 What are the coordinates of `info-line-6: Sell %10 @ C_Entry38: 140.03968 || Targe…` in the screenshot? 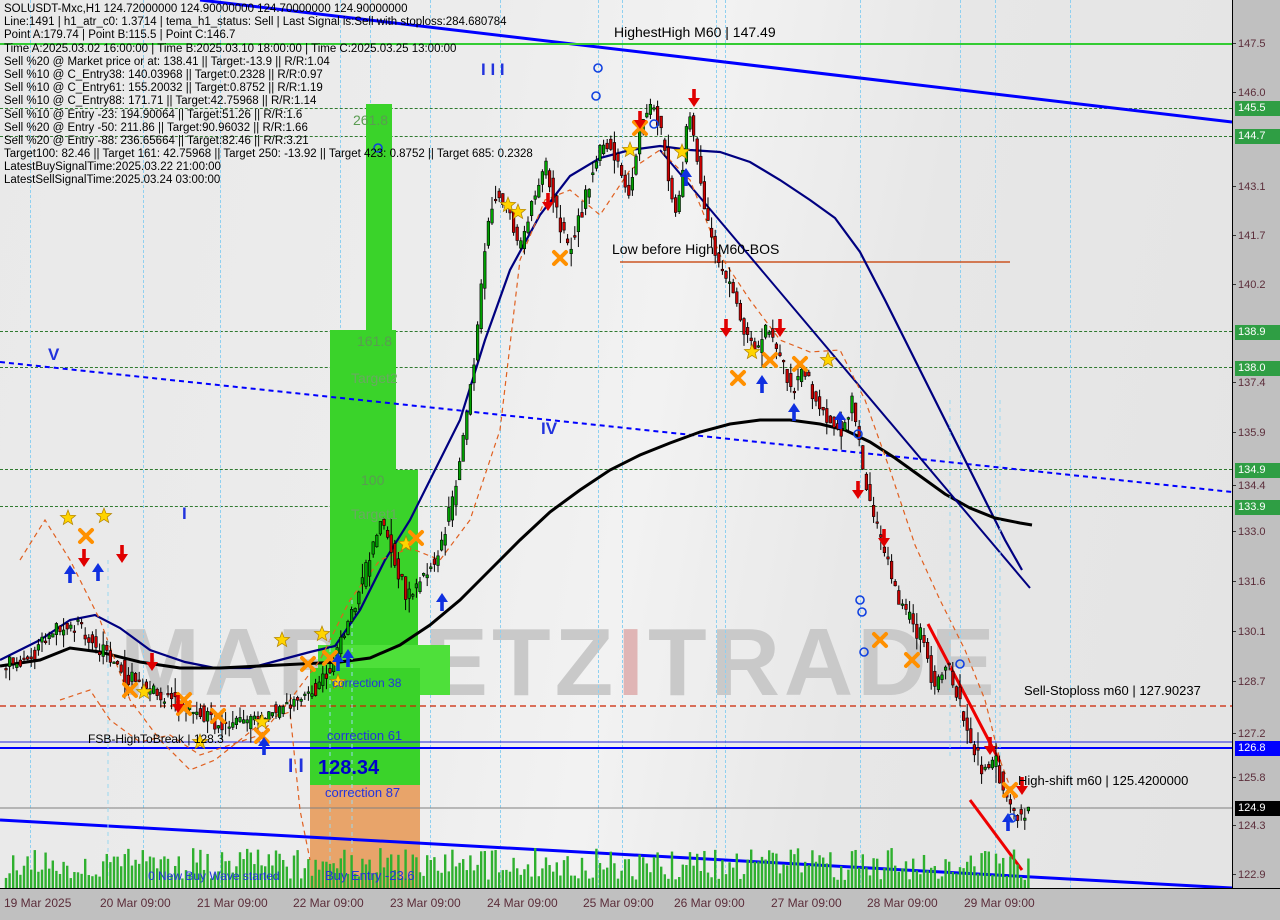 It's located at (163, 74).